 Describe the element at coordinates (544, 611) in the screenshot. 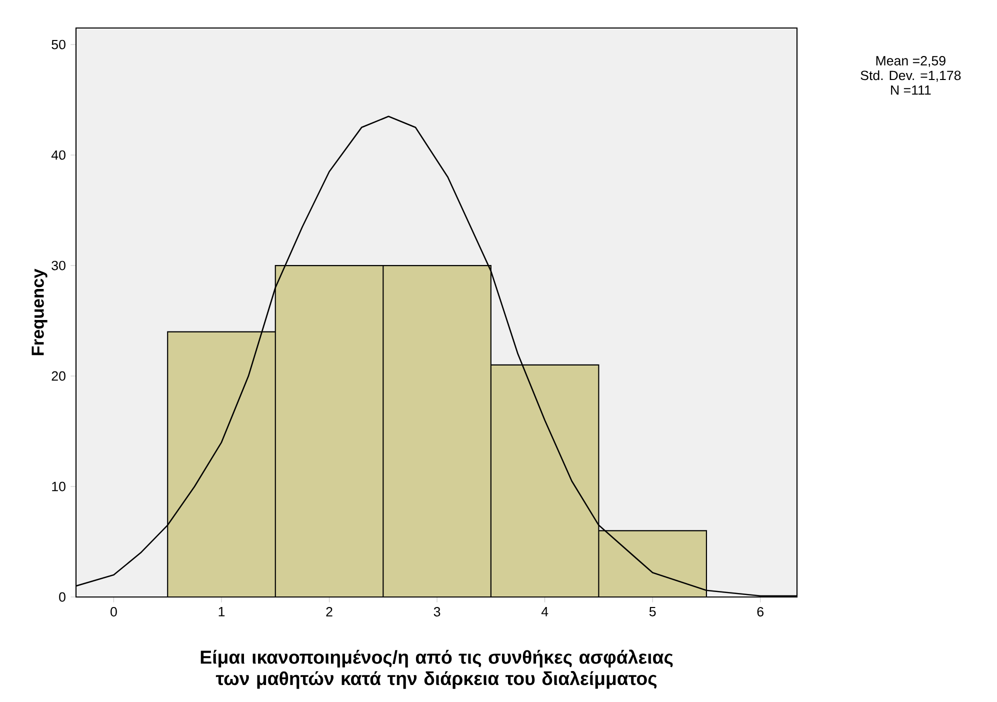

I see `x-tick-label: 4` at that location.